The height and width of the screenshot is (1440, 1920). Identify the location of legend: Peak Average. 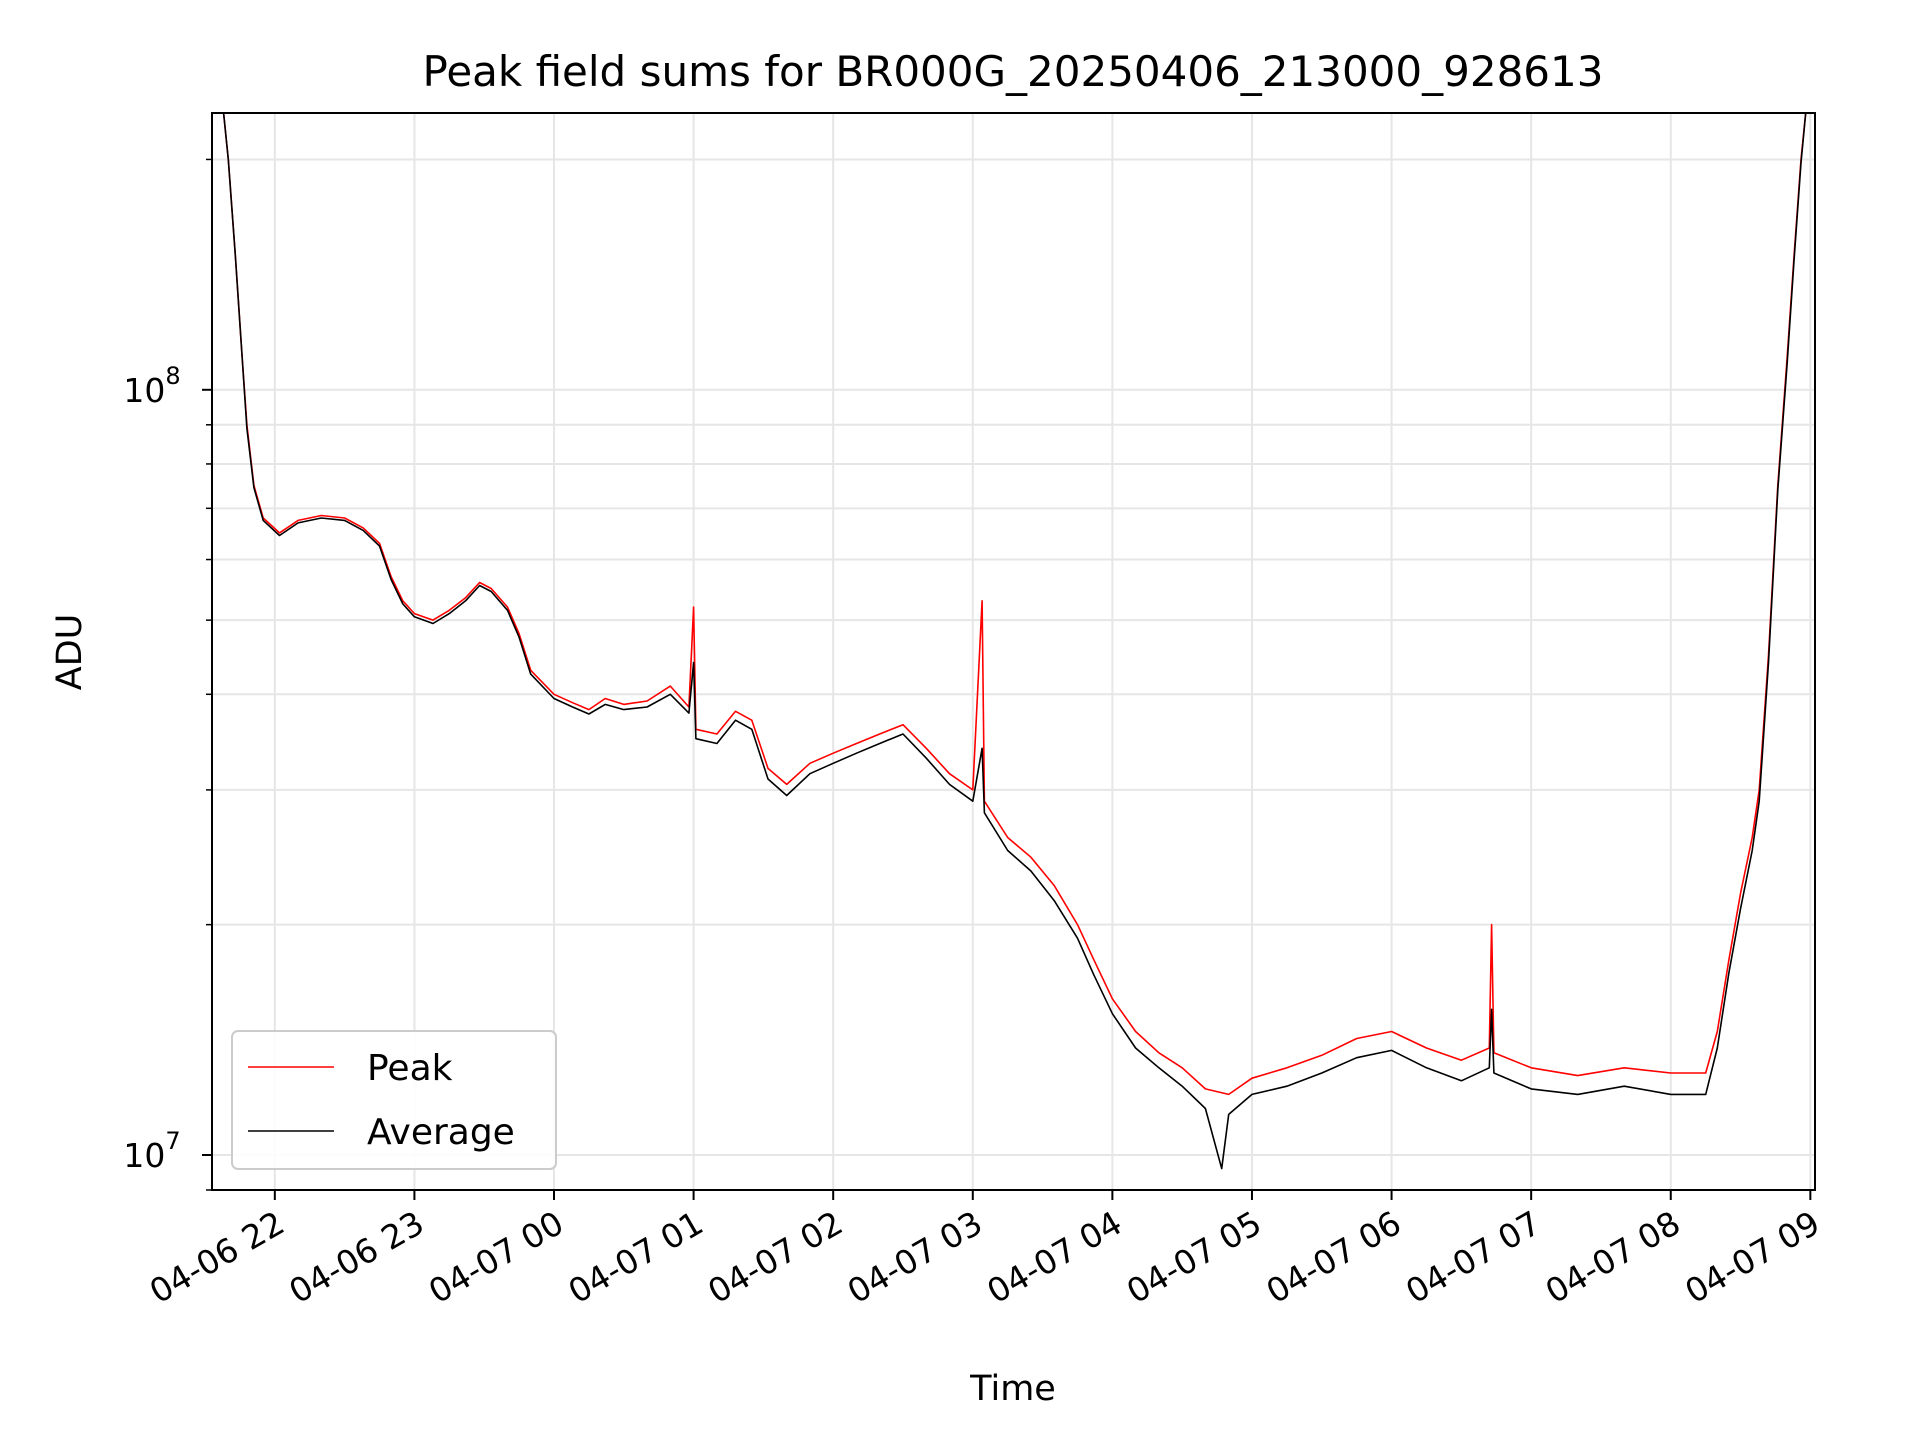
(394, 1100).